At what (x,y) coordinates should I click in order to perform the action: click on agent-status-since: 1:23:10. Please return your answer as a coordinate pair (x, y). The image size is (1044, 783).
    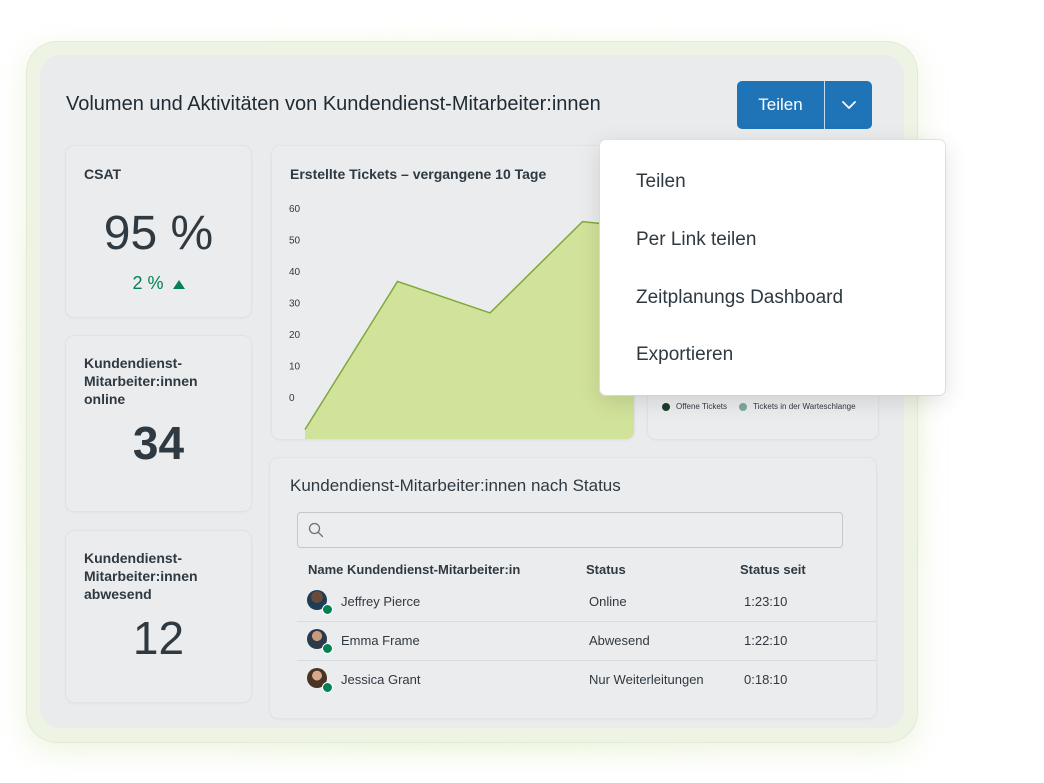
    Looking at the image, I should click on (766, 601).